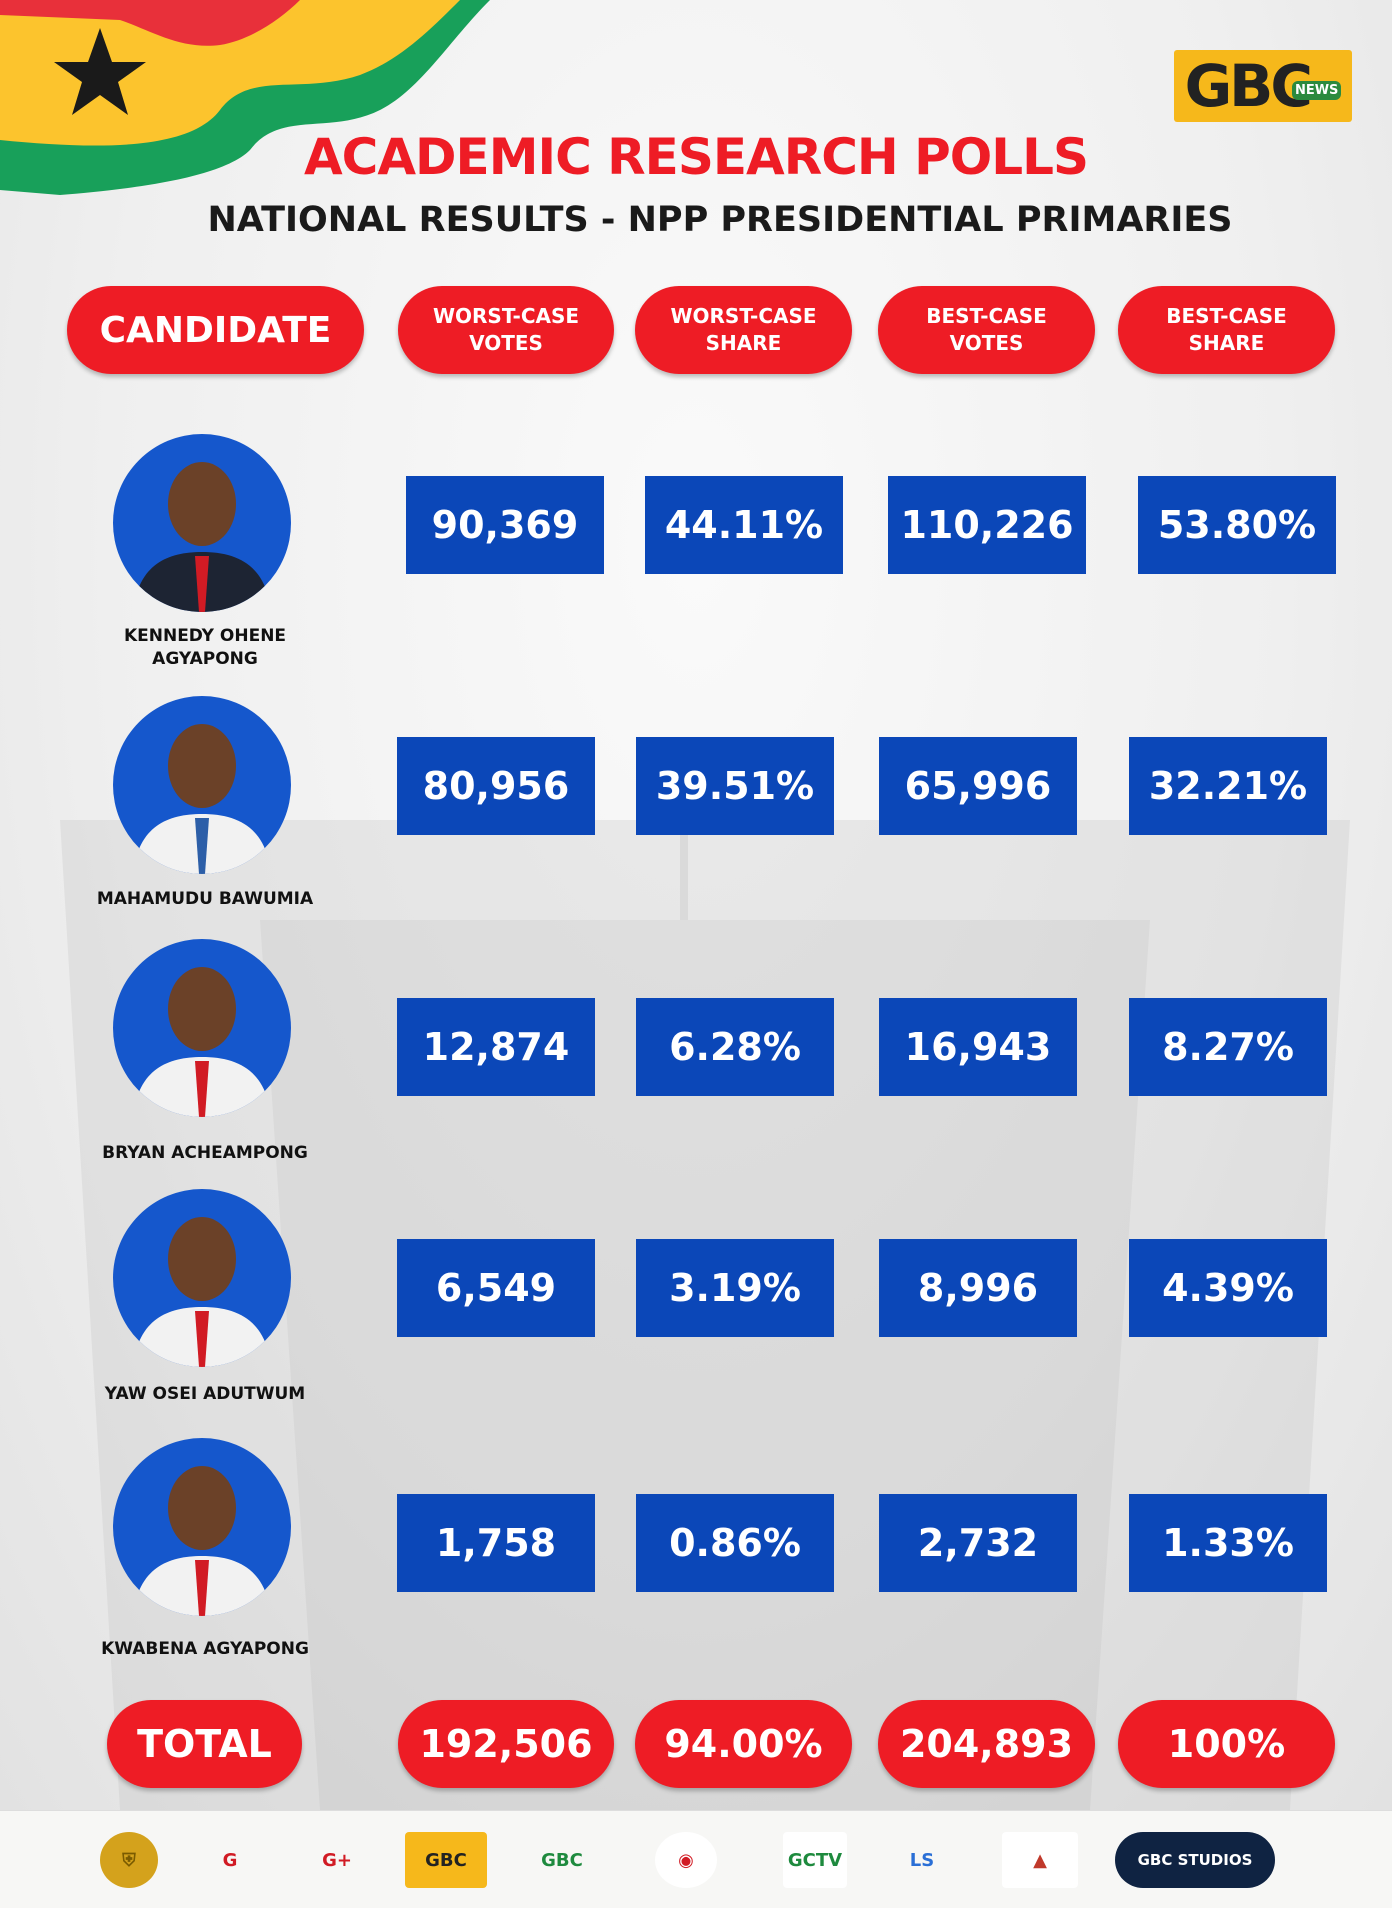  I want to click on total-worst-share: 94.00%, so click(743, 1744).